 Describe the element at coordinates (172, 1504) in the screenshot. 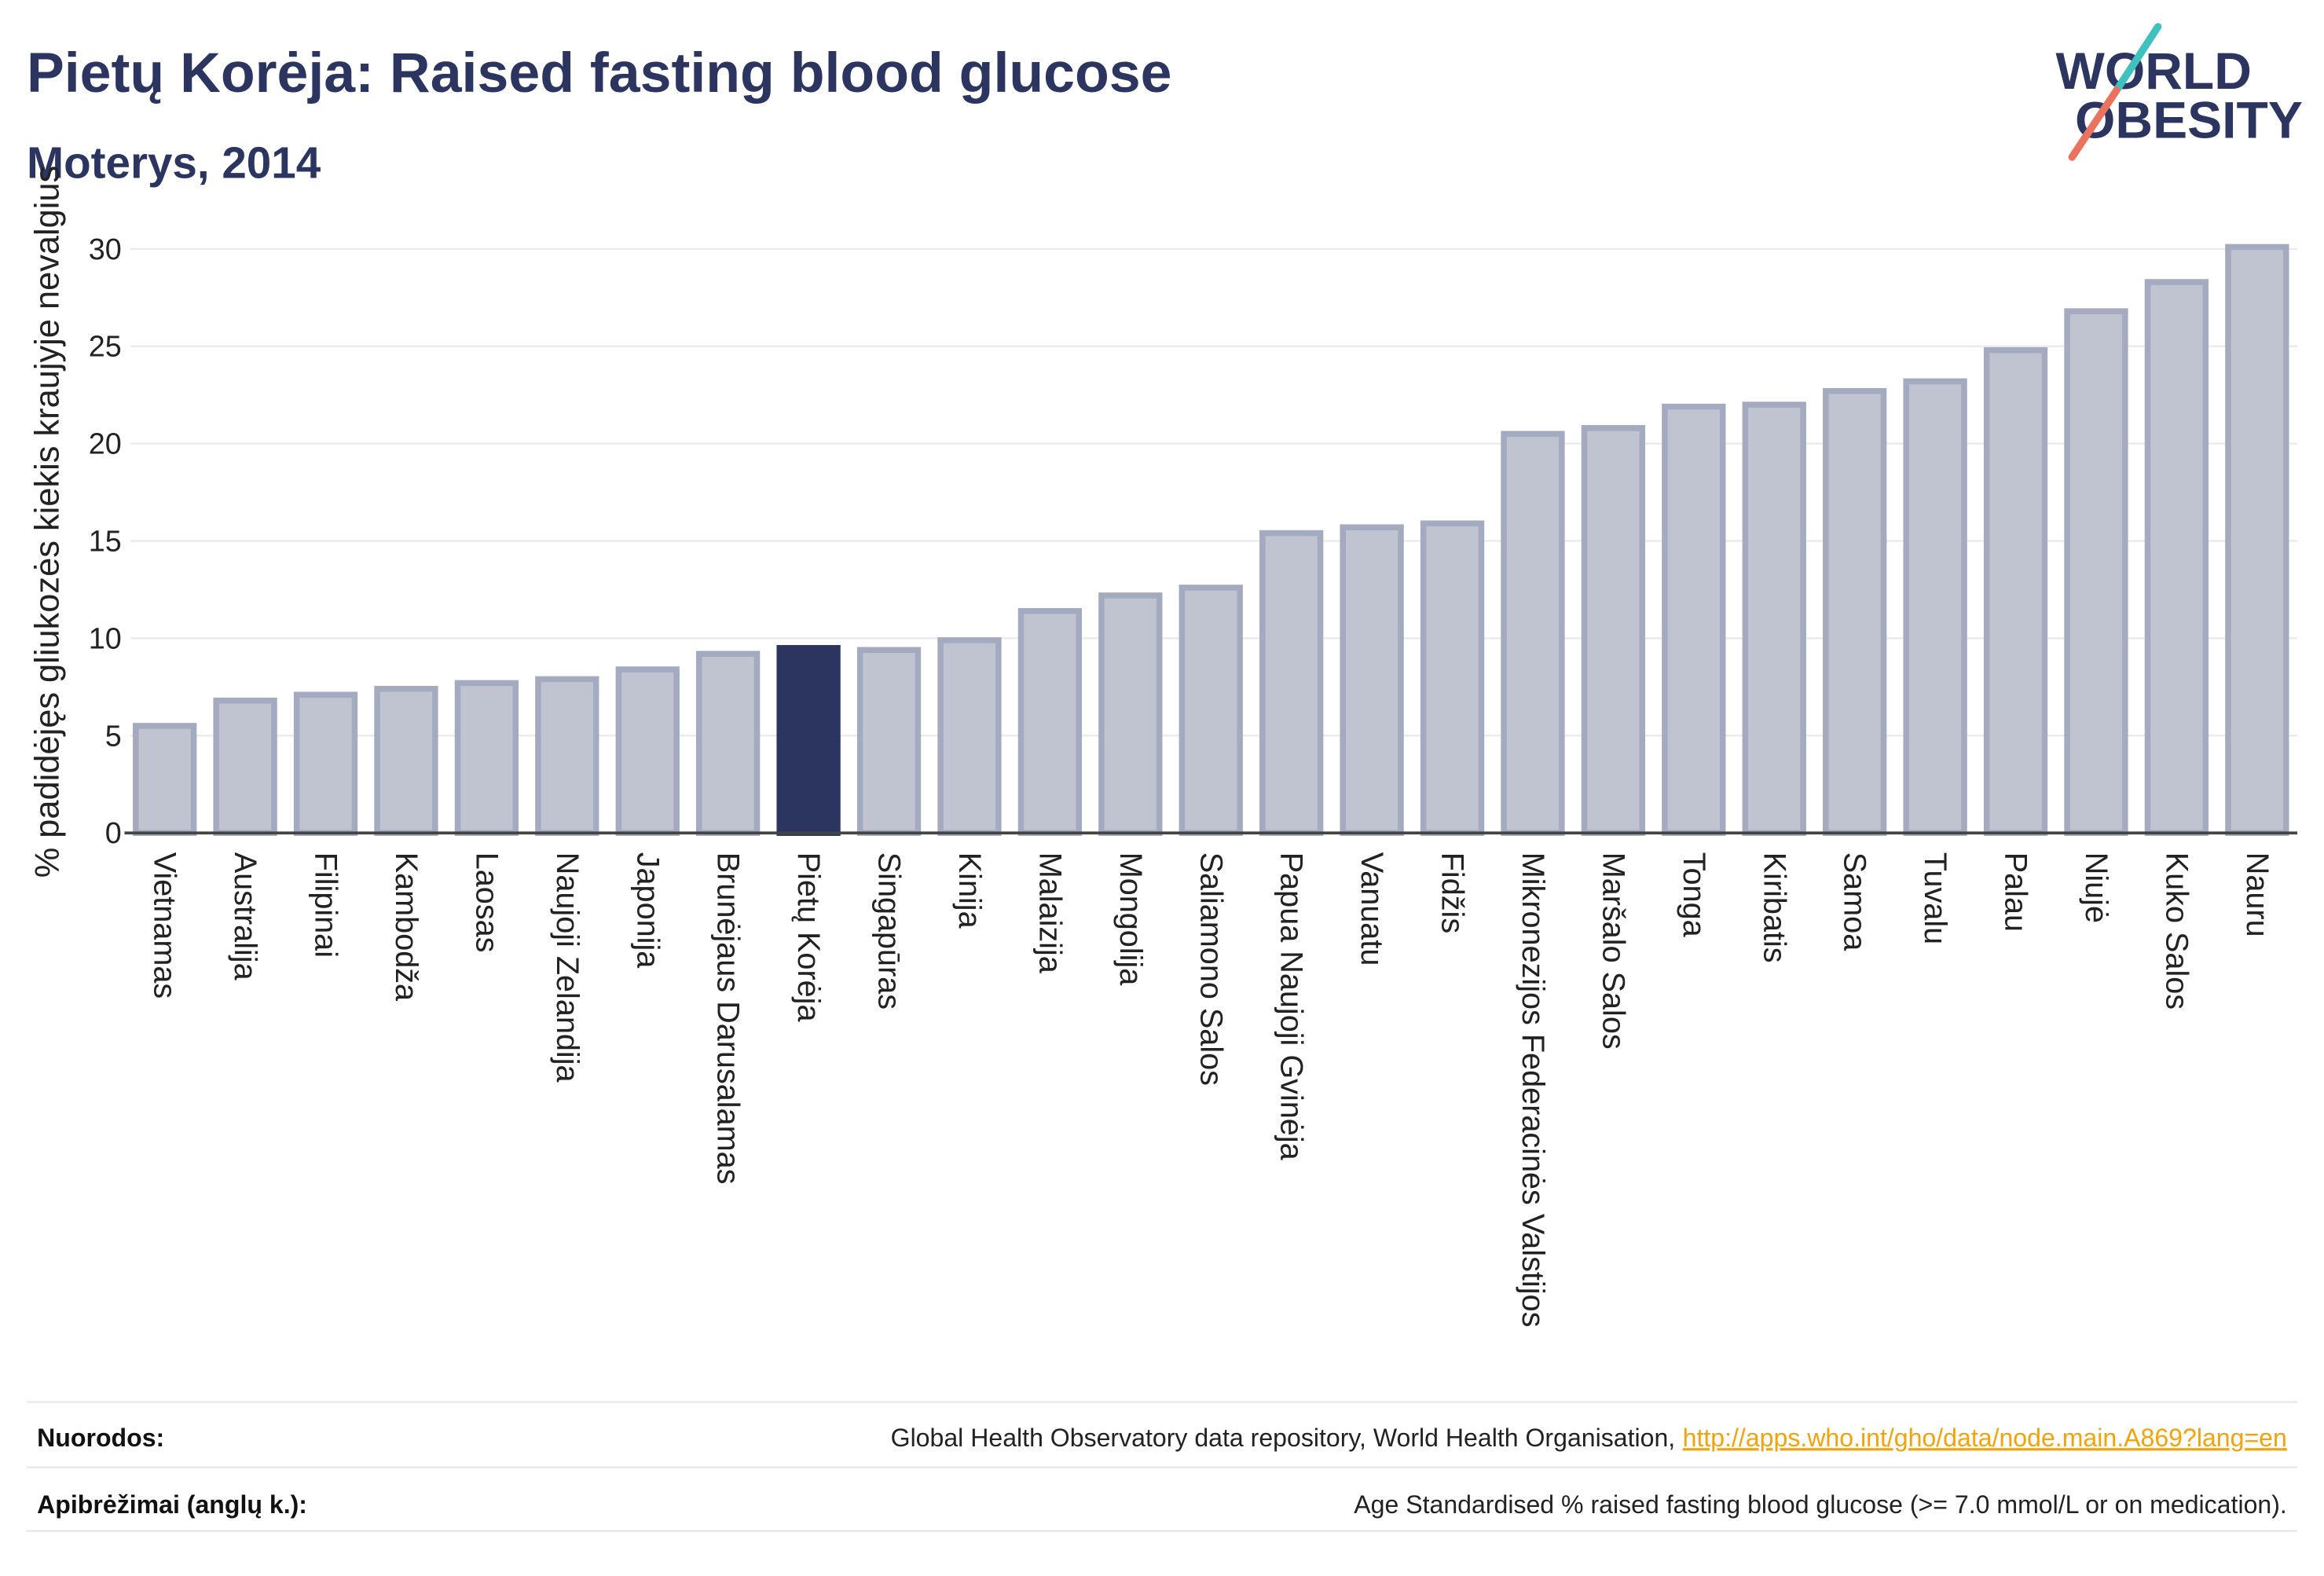

I see `definitions-label: Apibrėžimai (anglų k.):` at that location.